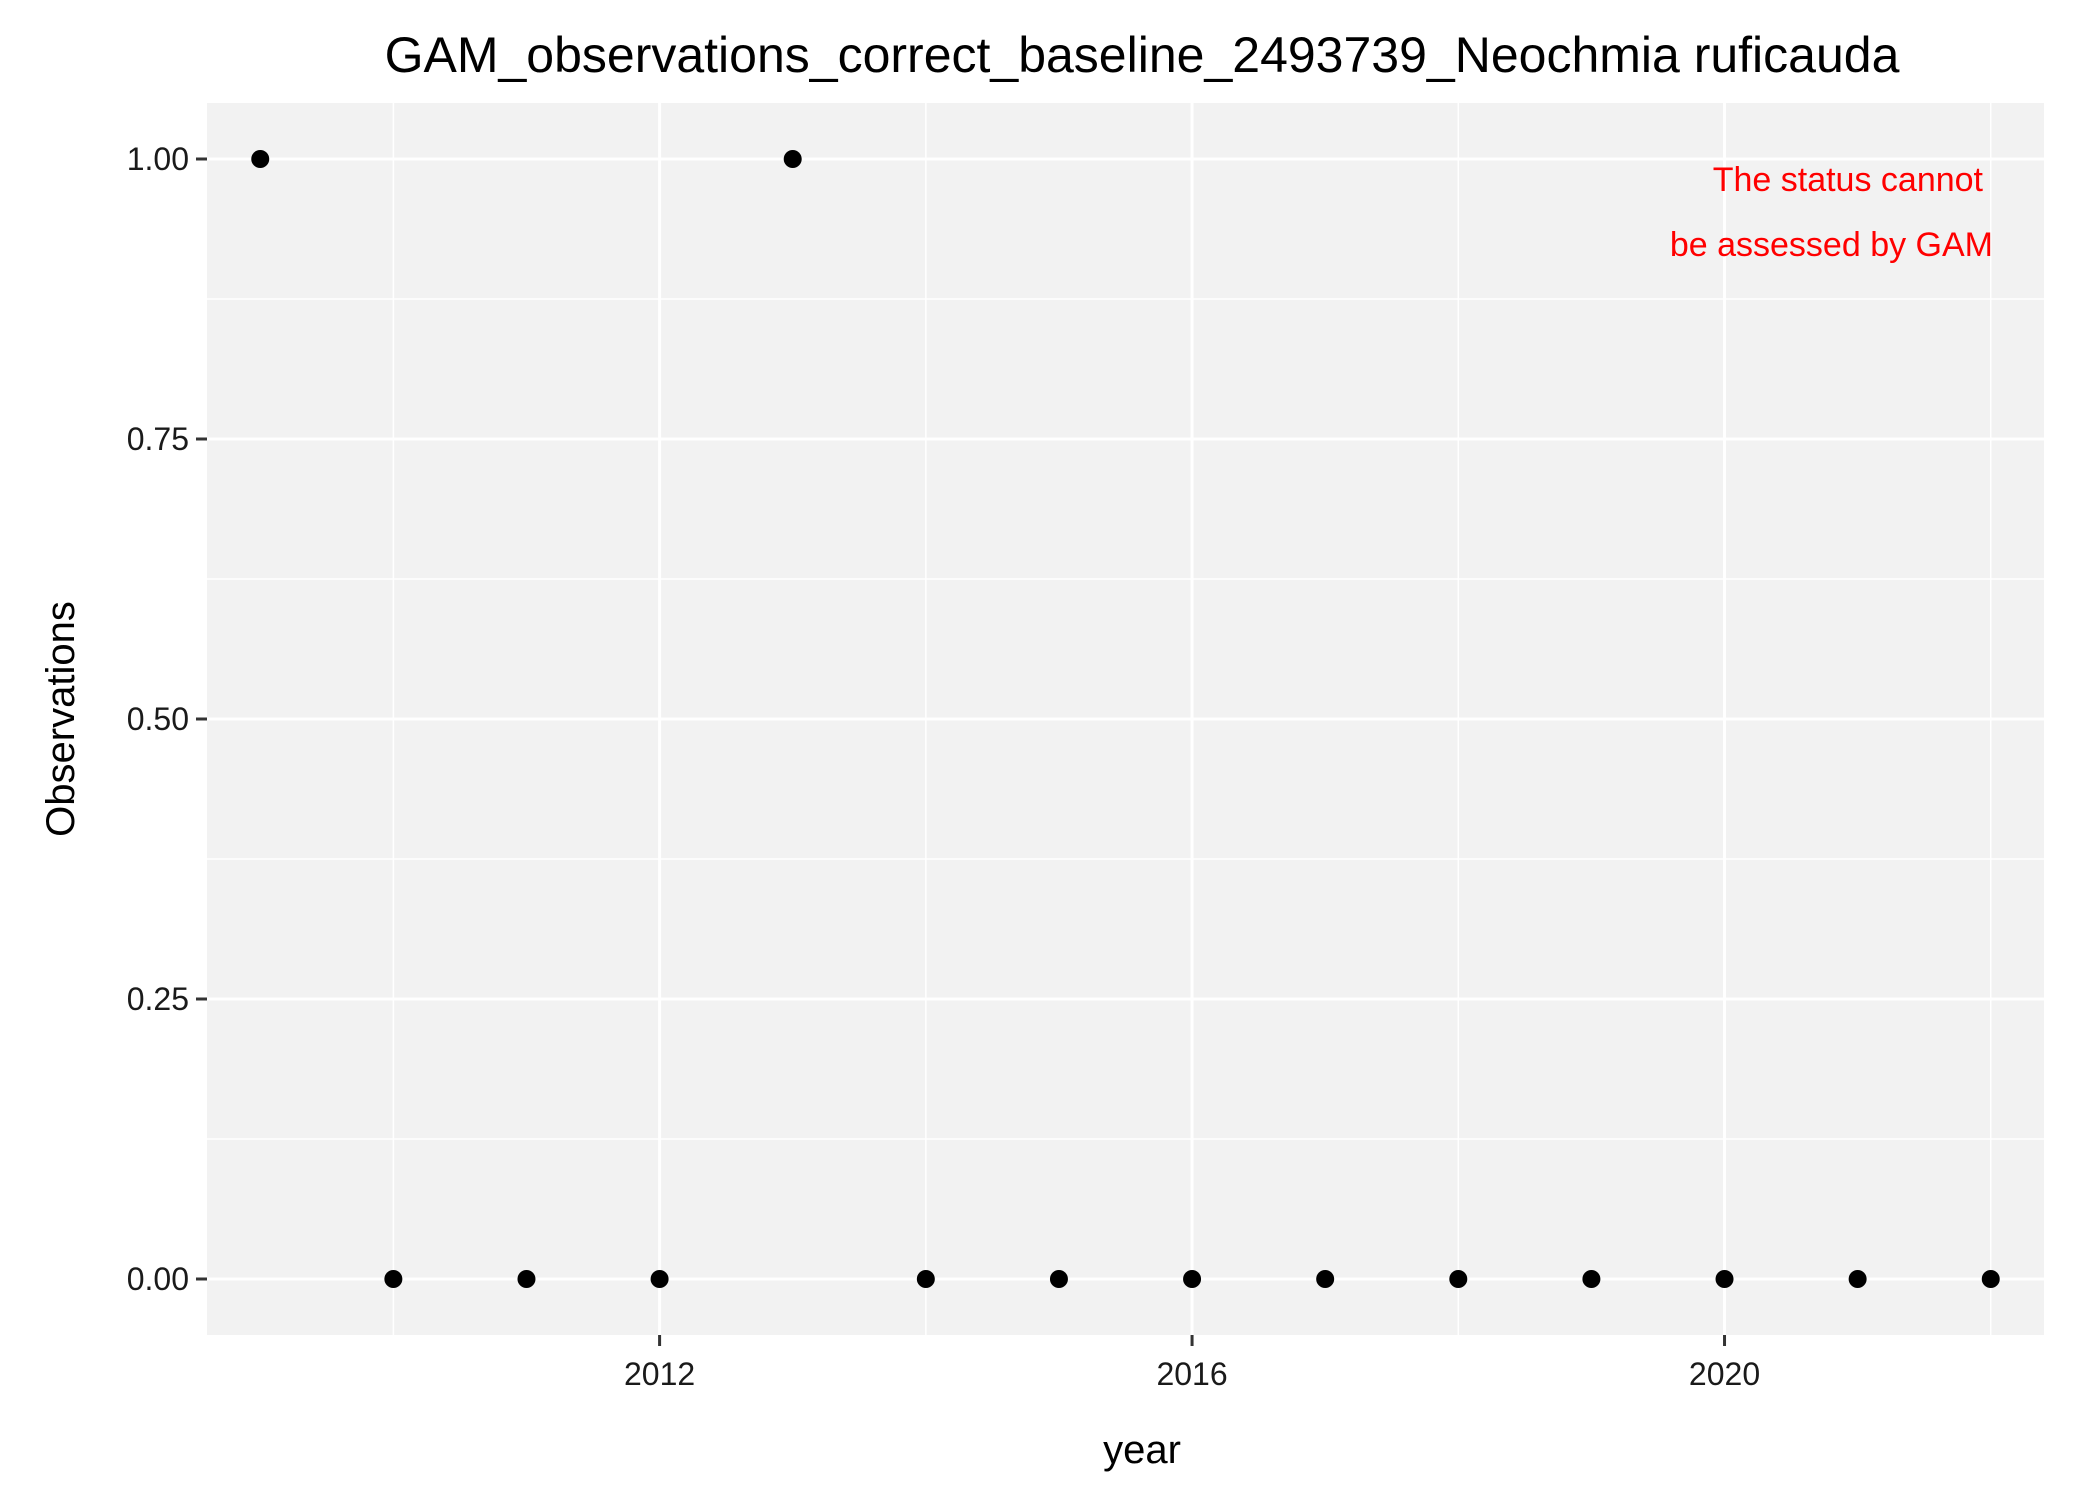 The image size is (2100, 1499). I want to click on x-tick-label: 2020, so click(1724, 1374).